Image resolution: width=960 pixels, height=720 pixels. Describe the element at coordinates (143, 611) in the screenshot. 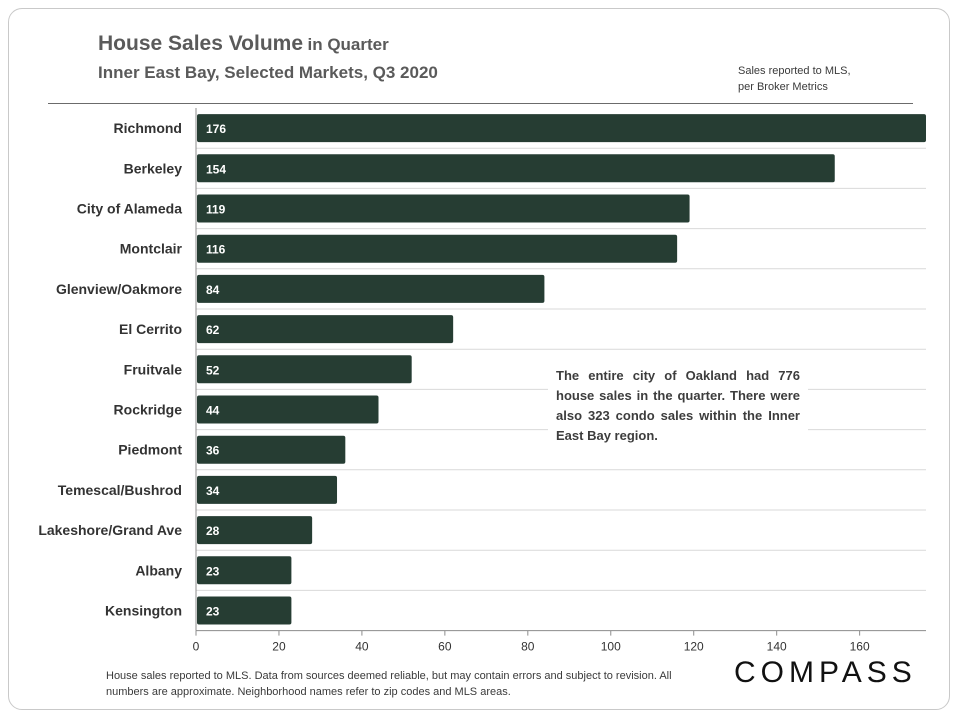

I see `category-label: Kensington` at that location.